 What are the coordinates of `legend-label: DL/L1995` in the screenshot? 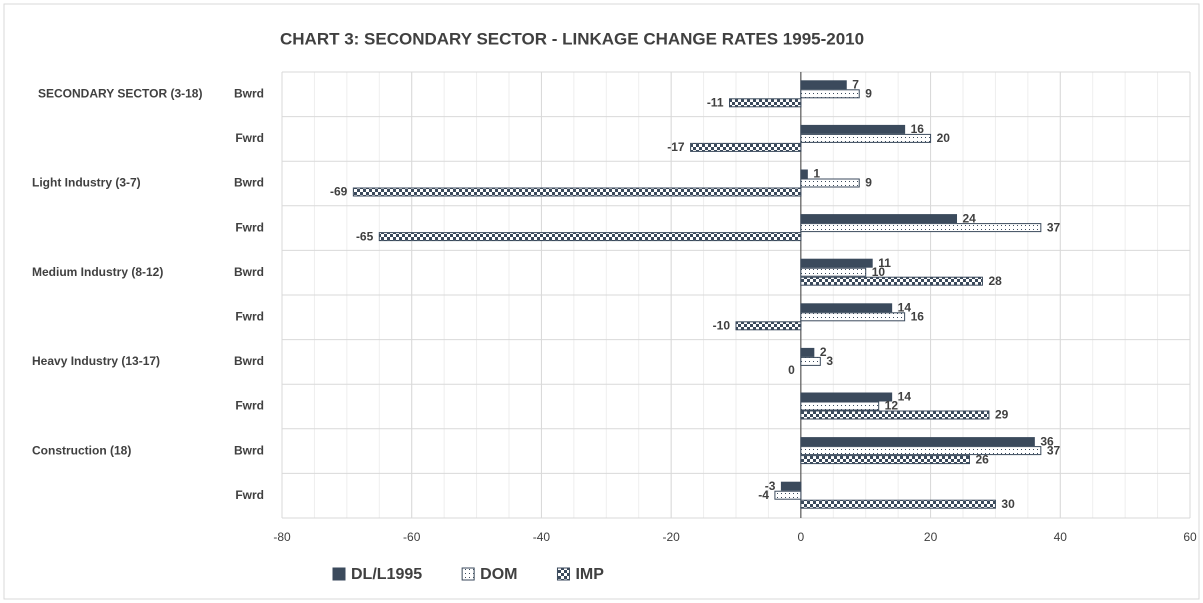 It's located at (386, 574).